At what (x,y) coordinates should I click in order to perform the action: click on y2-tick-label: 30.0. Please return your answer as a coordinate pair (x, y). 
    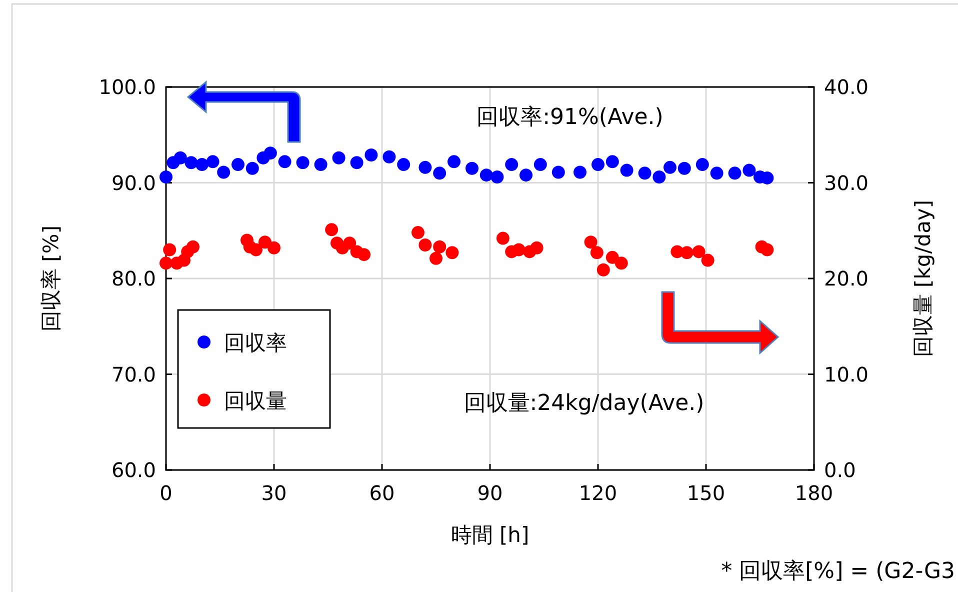
    Looking at the image, I should click on (846, 182).